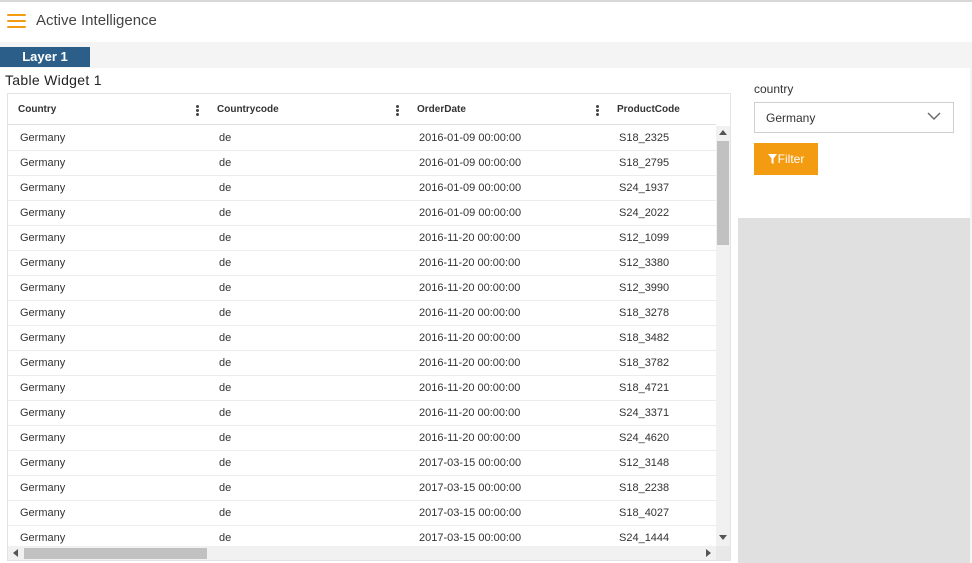 The width and height of the screenshot is (972, 563). Describe the element at coordinates (362, 553) in the screenshot. I see `horizontal-scrollbar` at that location.